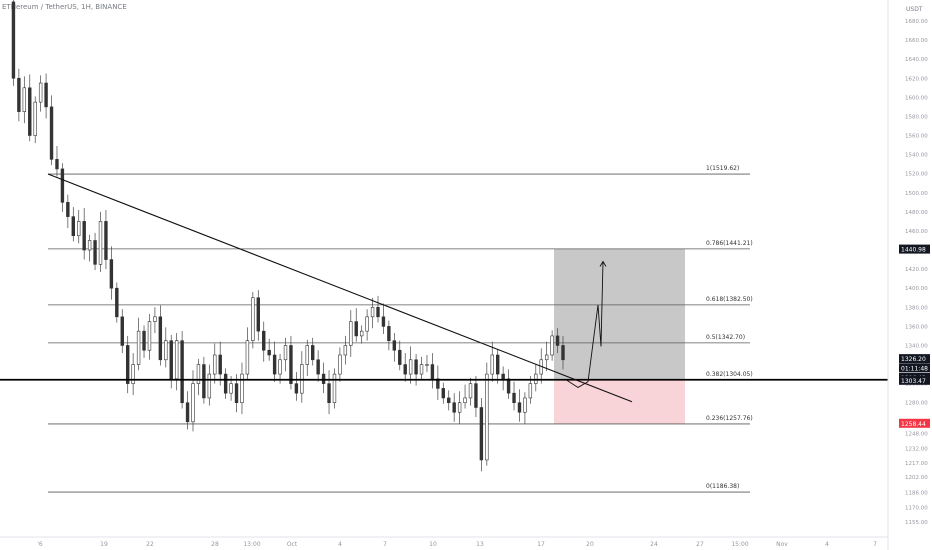 The image size is (932, 550). What do you see at coordinates (251, 544) in the screenshot?
I see `time-tick: 13:00` at bounding box center [251, 544].